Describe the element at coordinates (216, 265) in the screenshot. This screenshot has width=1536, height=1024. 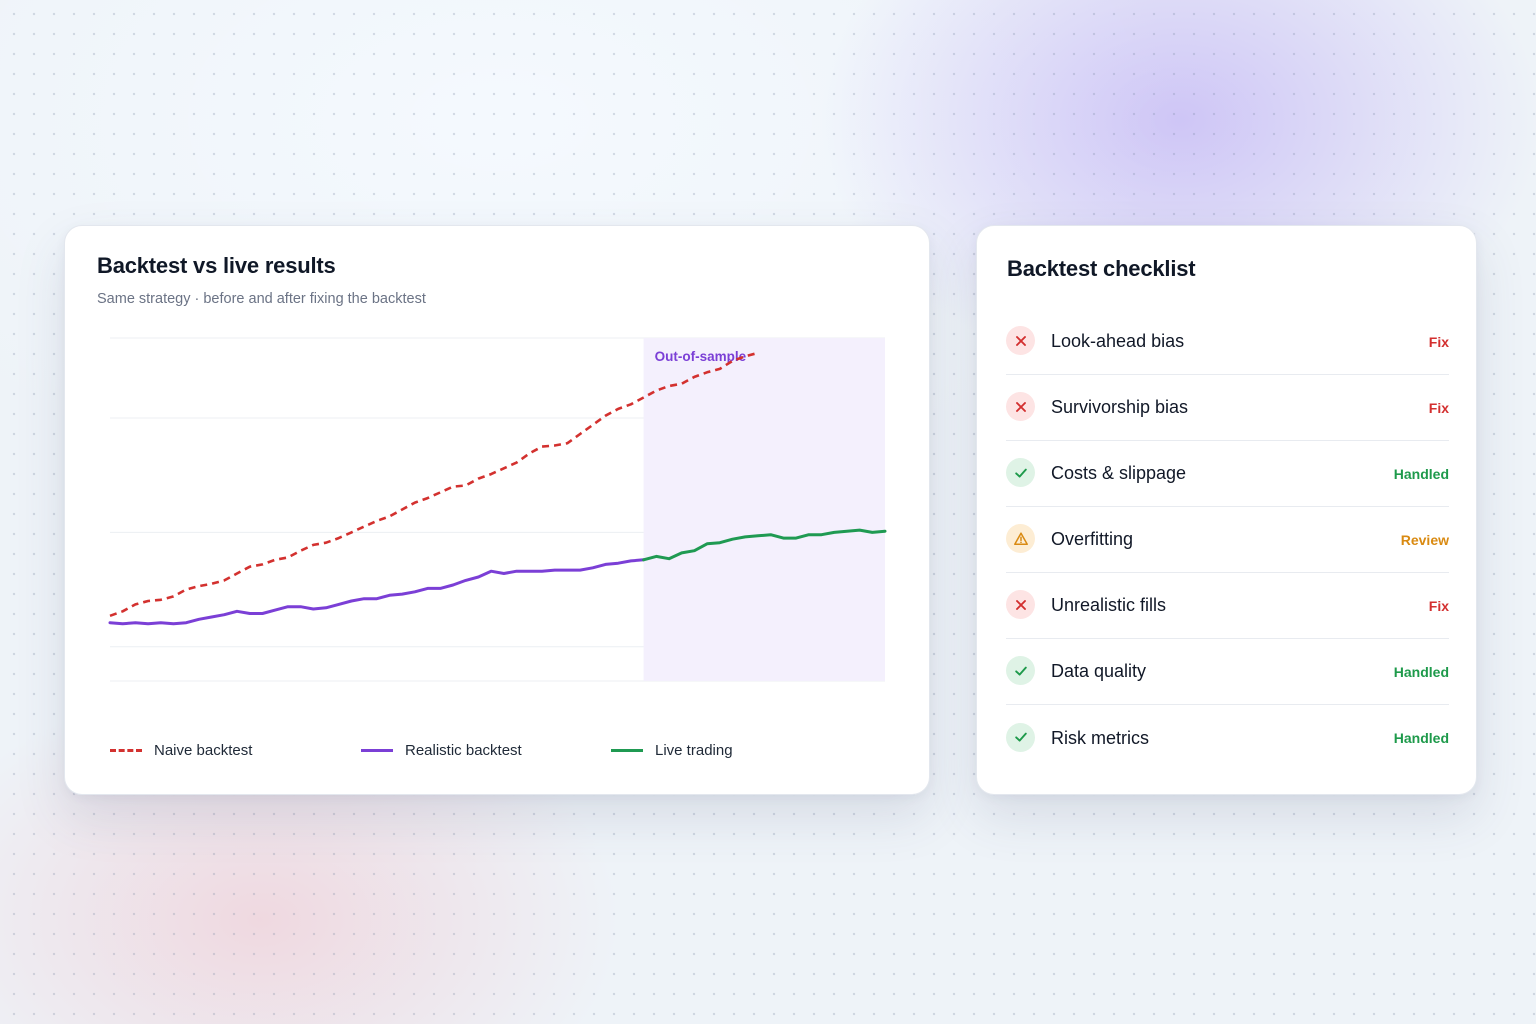
I see `chart-title: Backtest vs live results` at that location.